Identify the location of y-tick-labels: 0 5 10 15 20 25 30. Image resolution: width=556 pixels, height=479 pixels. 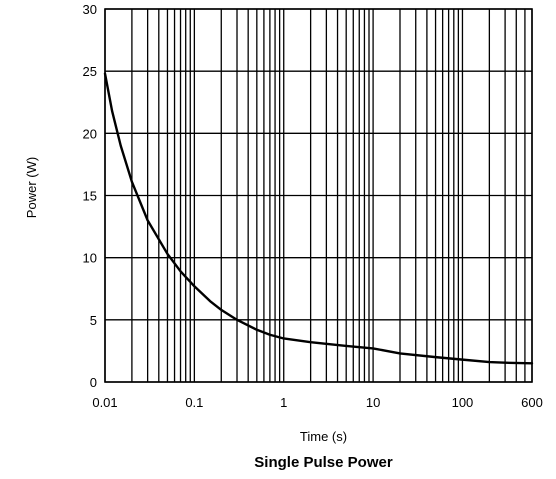
(90, 196).